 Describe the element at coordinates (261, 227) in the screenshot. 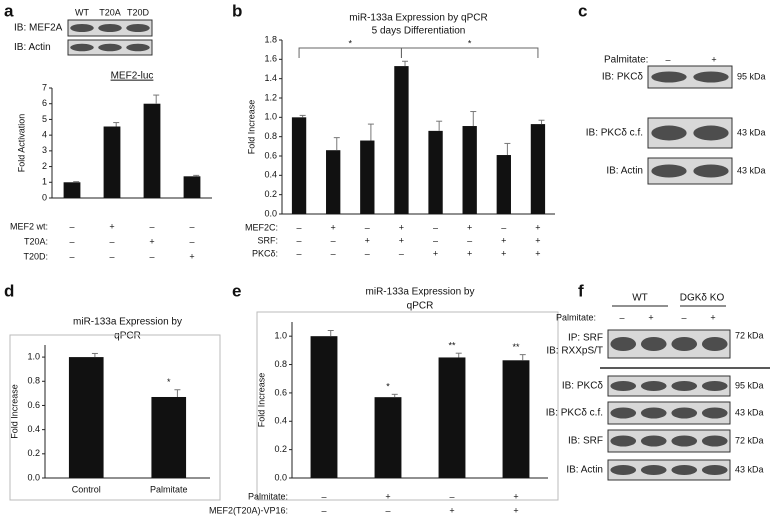

I see `condition-name: MEF2C:` at that location.